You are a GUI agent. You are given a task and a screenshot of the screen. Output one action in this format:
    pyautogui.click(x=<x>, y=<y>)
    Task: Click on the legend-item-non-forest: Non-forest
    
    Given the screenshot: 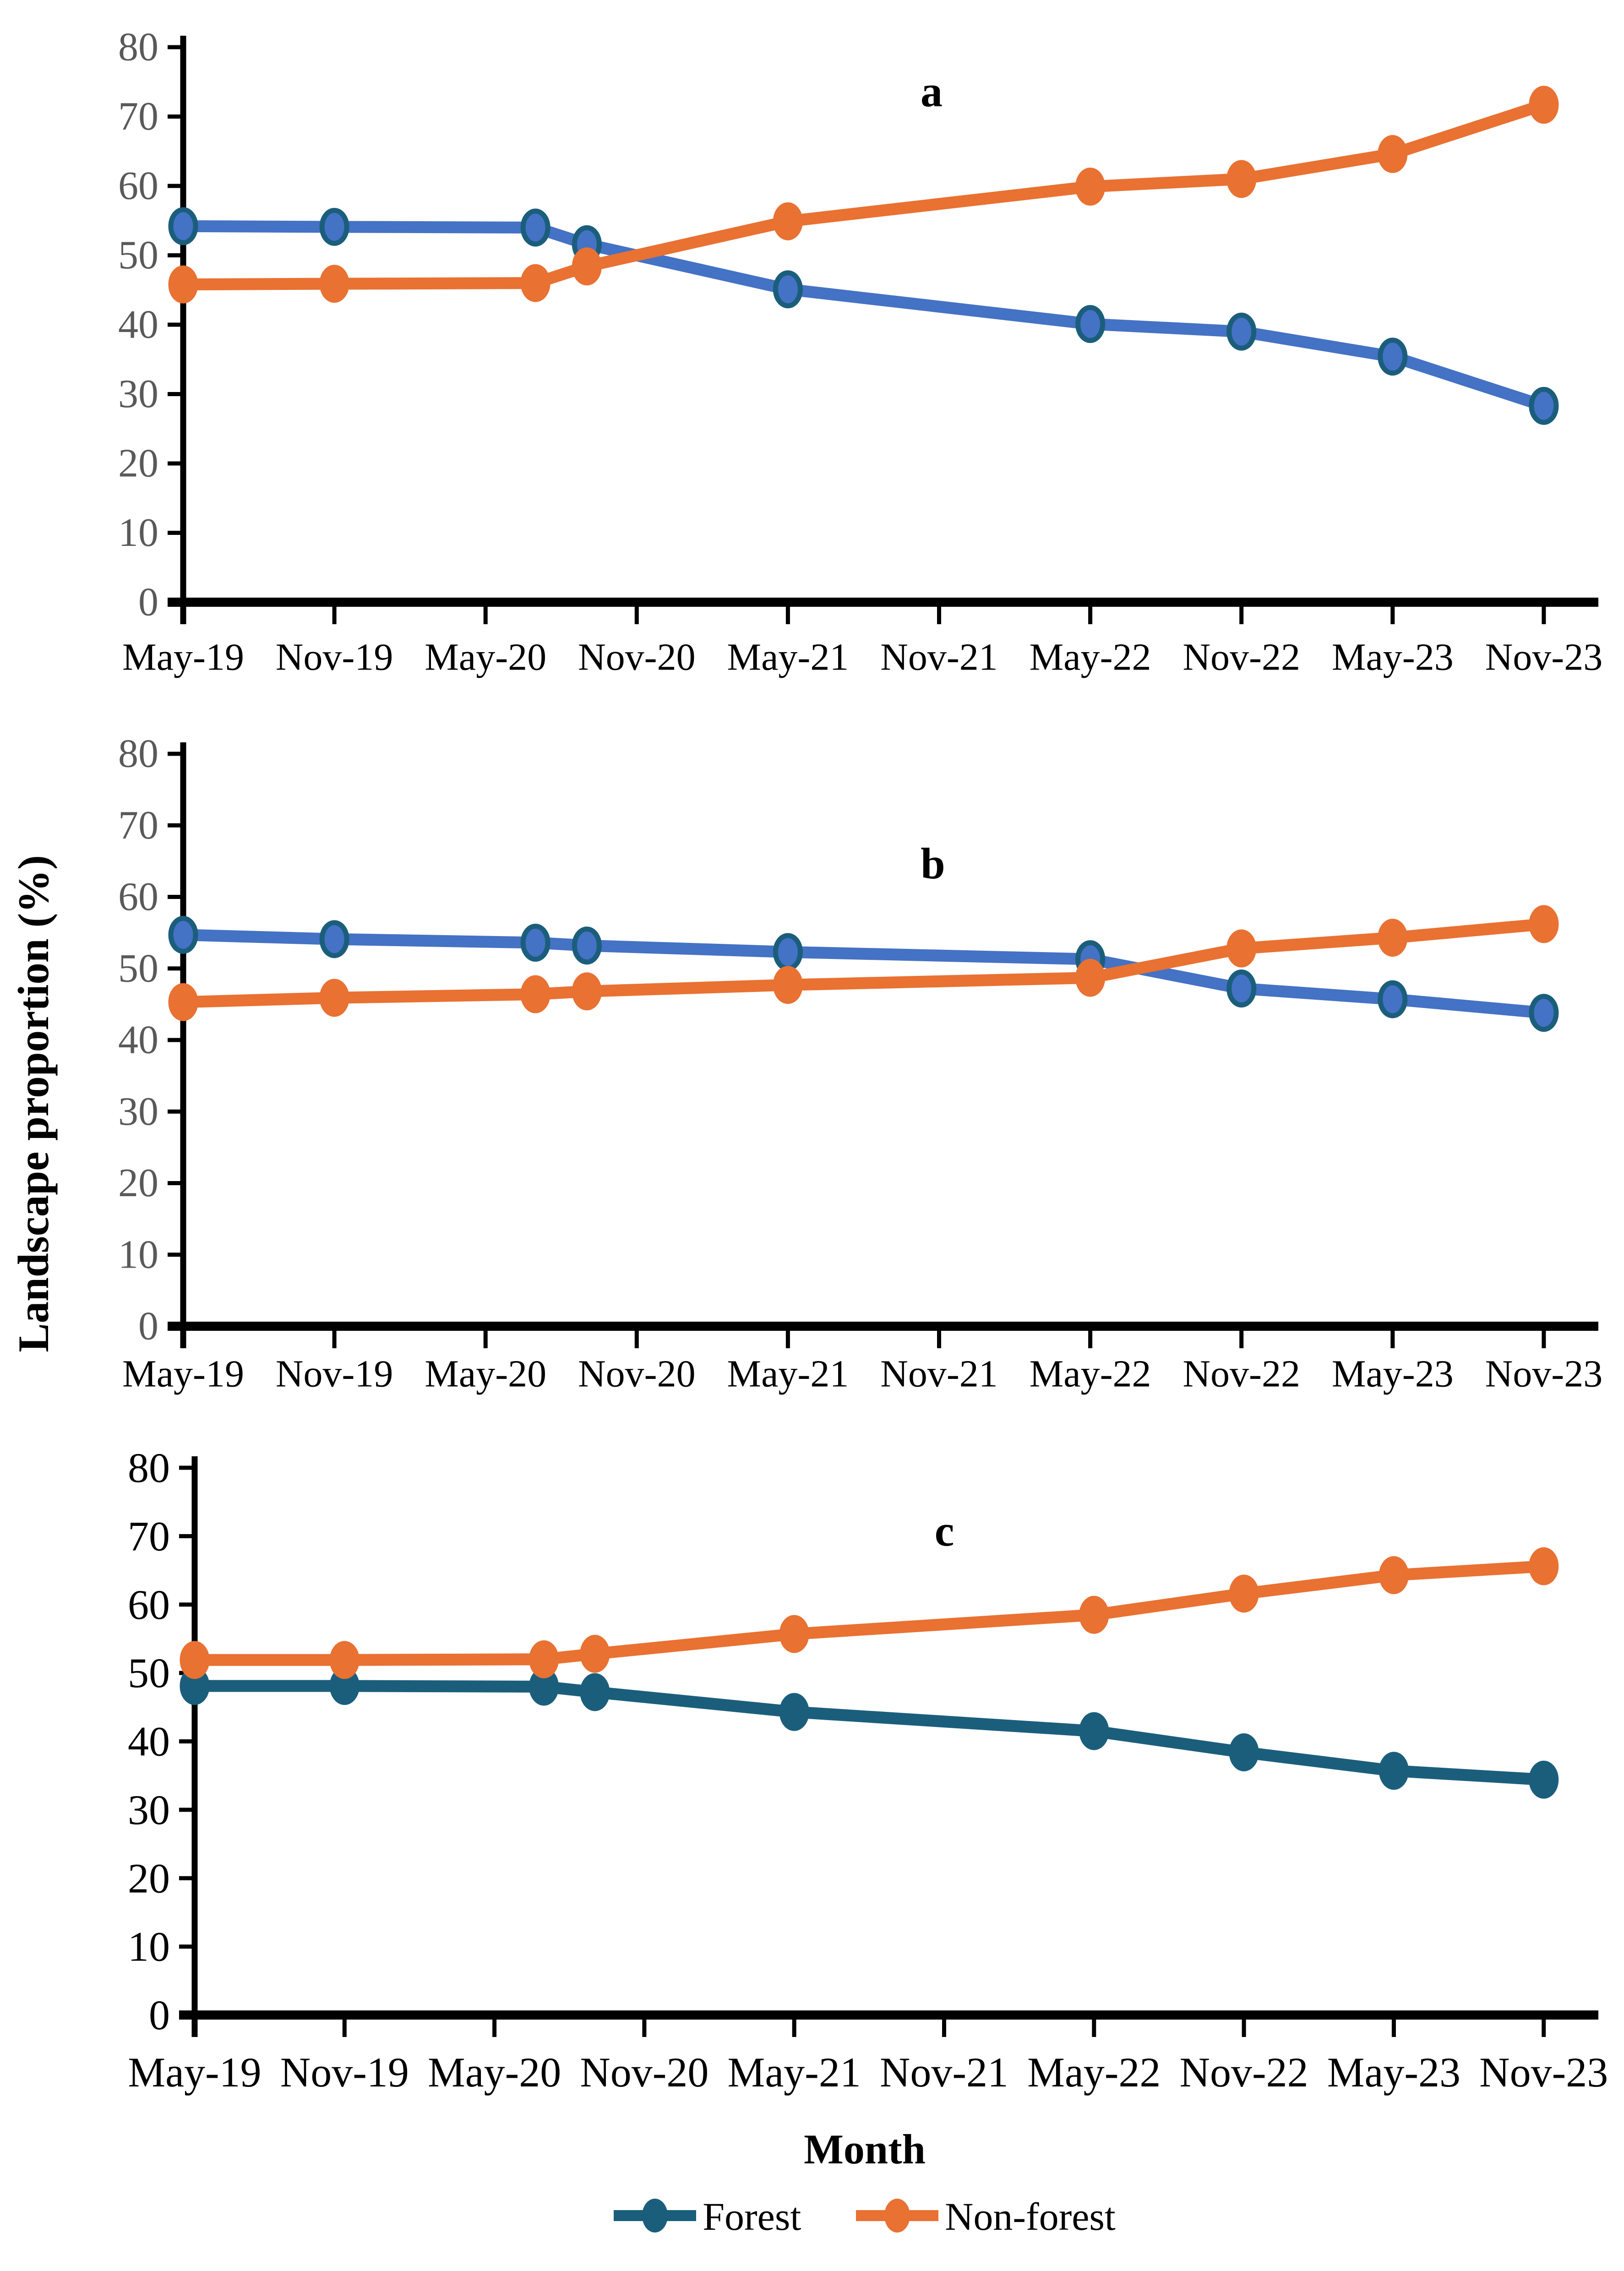 What is the action you would take?
    pyautogui.click(x=986, y=2216)
    